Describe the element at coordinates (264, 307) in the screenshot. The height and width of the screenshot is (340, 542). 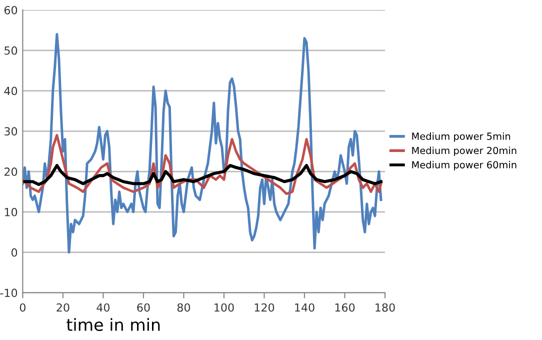
I see `x-tick-label: 120` at that location.